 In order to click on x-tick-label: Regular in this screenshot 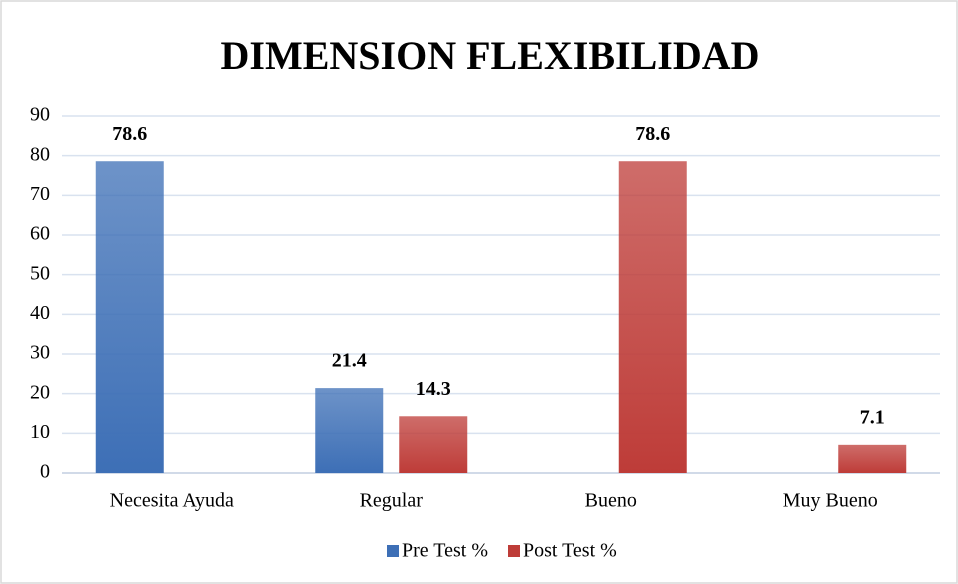, I will do `click(392, 501)`.